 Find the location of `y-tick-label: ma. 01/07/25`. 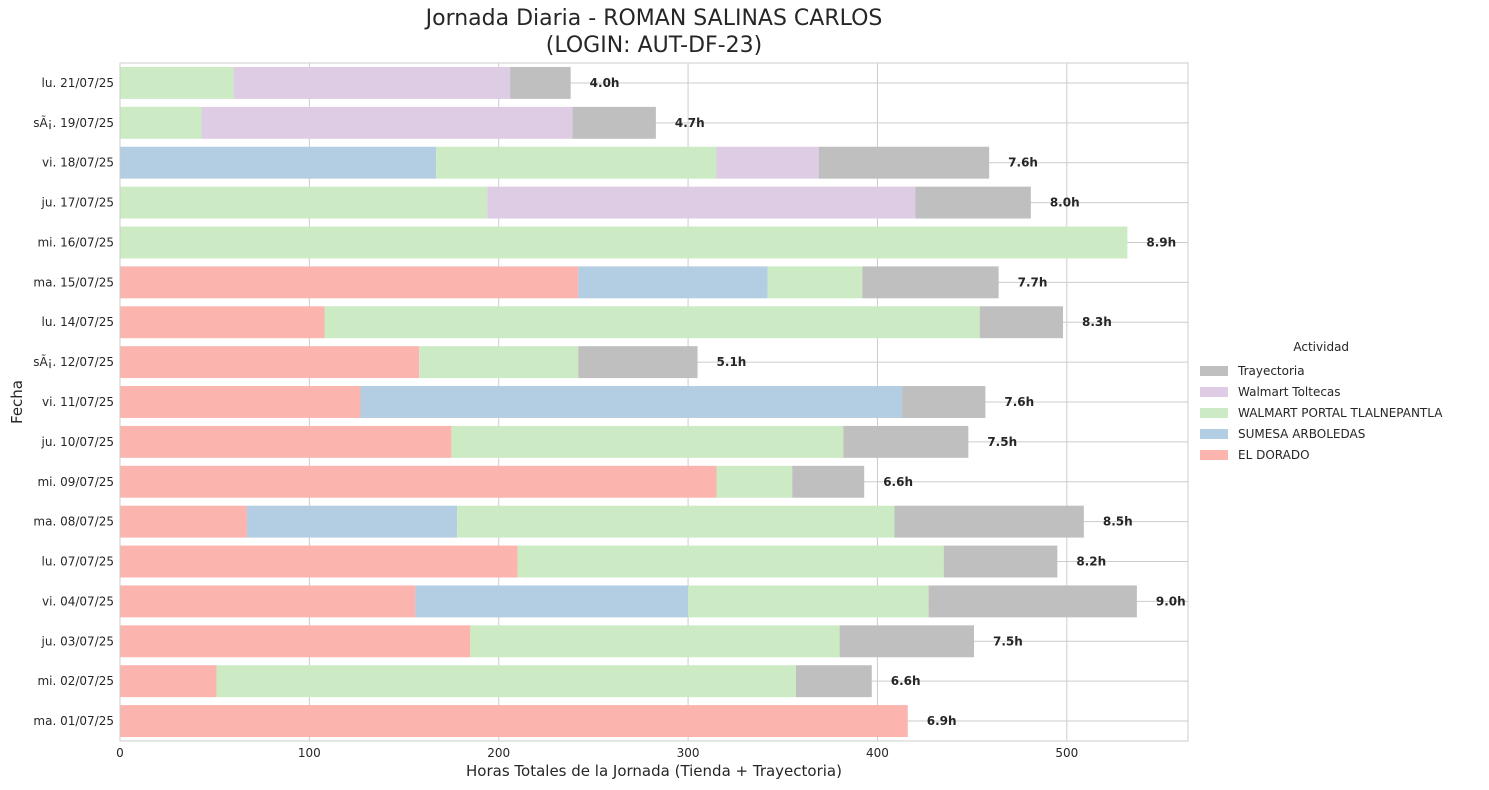

y-tick-label: ma. 01/07/25 is located at coordinates (73, 721).